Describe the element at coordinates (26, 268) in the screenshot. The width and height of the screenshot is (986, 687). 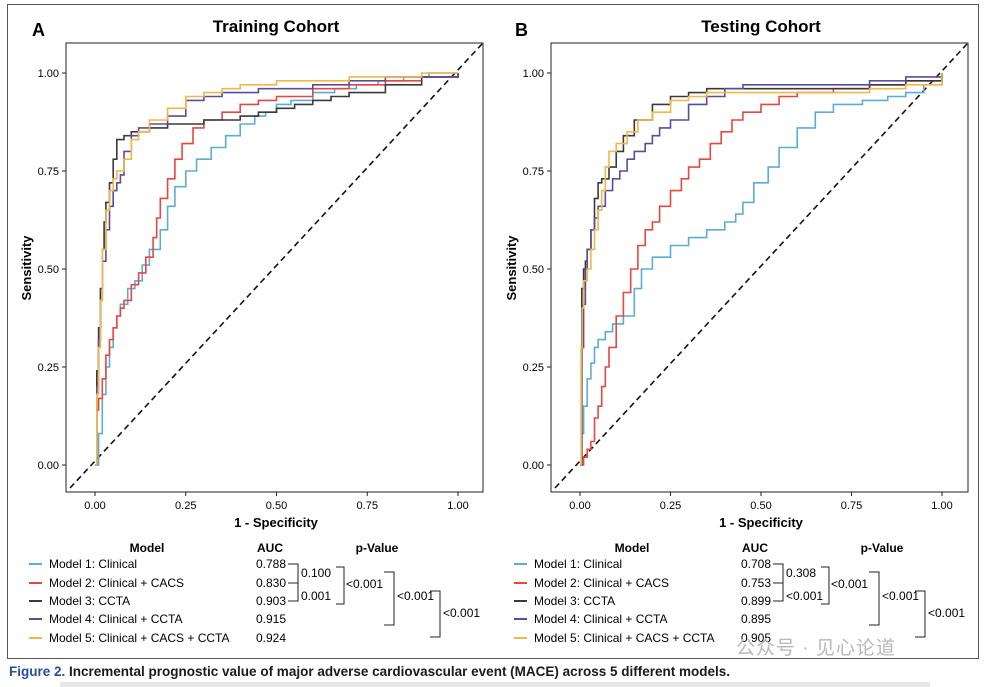
I see `panel-a-ylabel: Sensitivity` at that location.